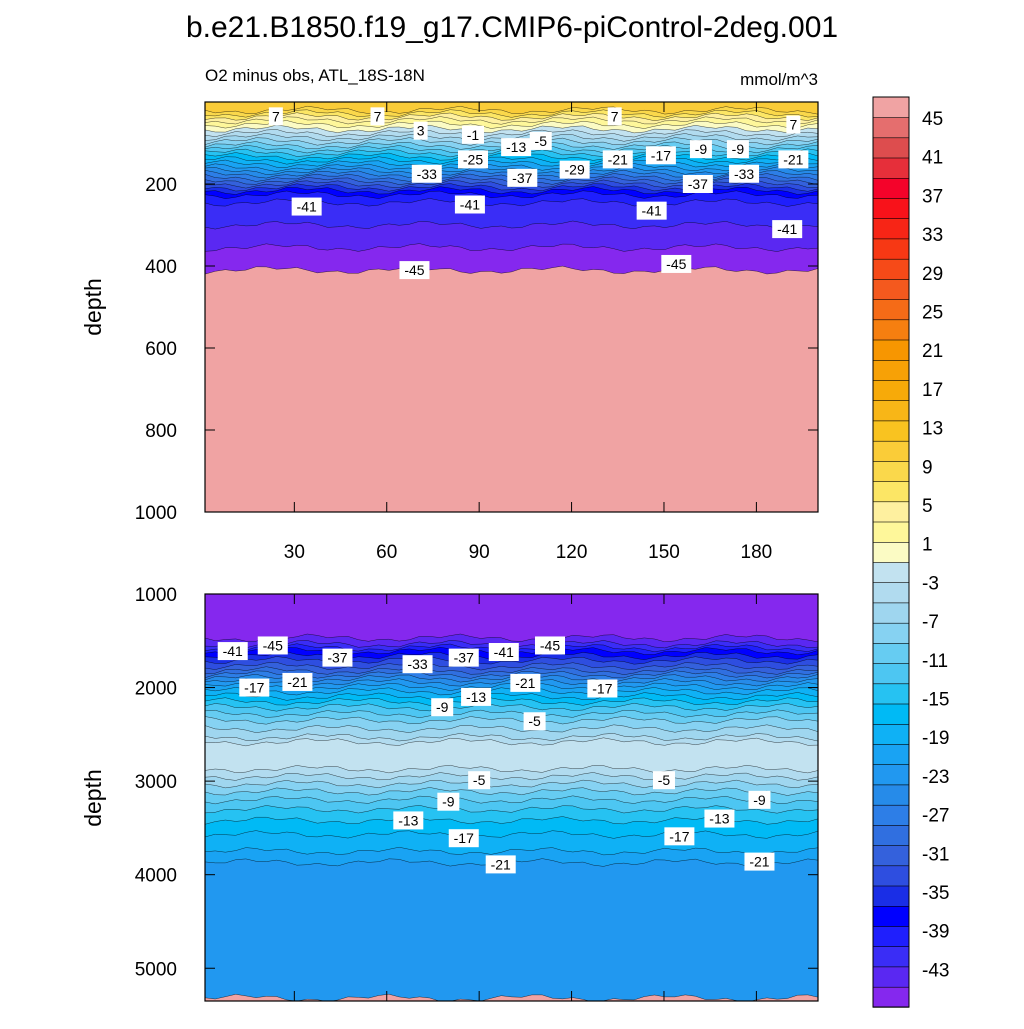 The image size is (1024, 1029). What do you see at coordinates (935, 777) in the screenshot?
I see `colorbar-label: -23` at bounding box center [935, 777].